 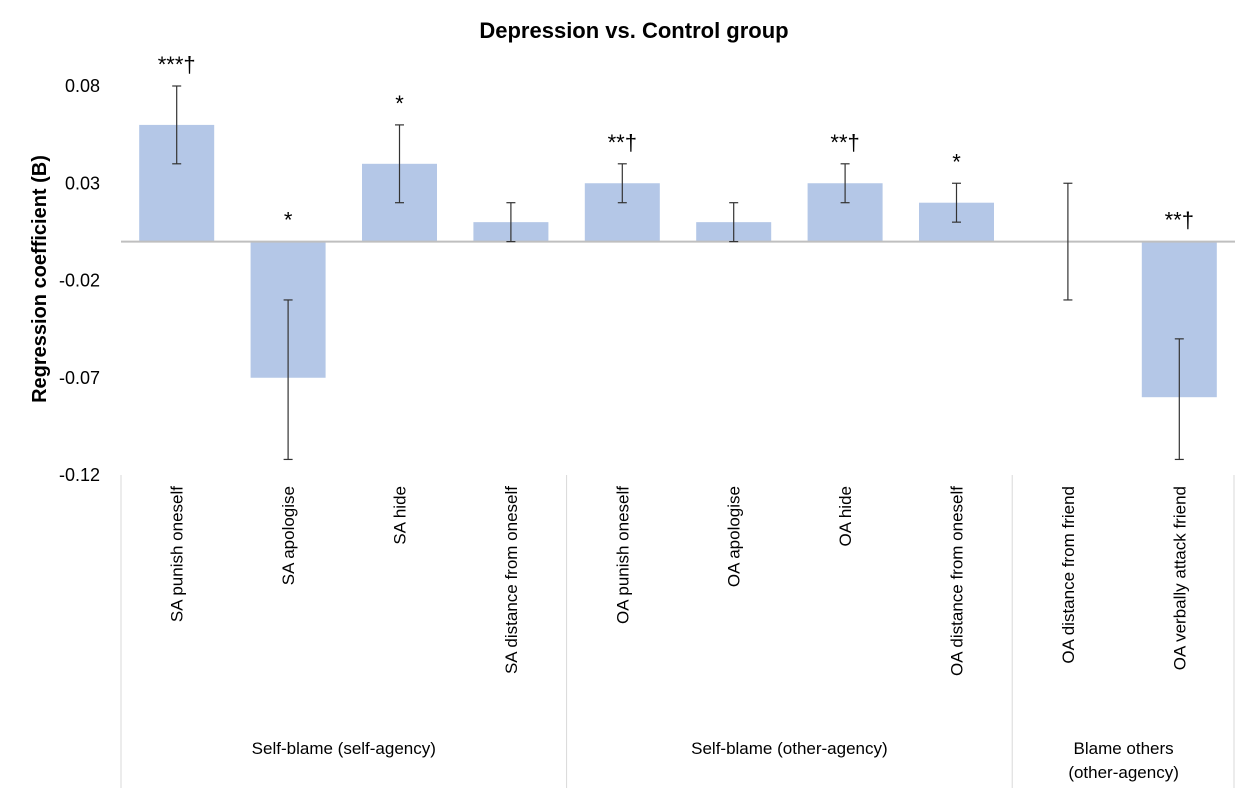 I want to click on category-label: OA verbally attack friend, so click(x=1179, y=578).